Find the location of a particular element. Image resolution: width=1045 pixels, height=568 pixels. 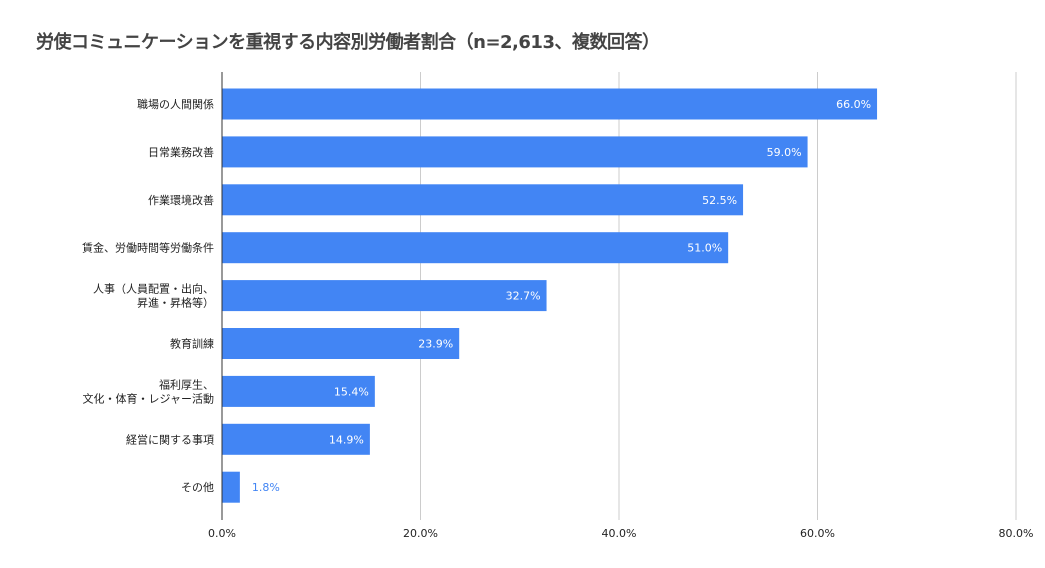

x-tick-label: 0.0% is located at coordinates (222, 533).